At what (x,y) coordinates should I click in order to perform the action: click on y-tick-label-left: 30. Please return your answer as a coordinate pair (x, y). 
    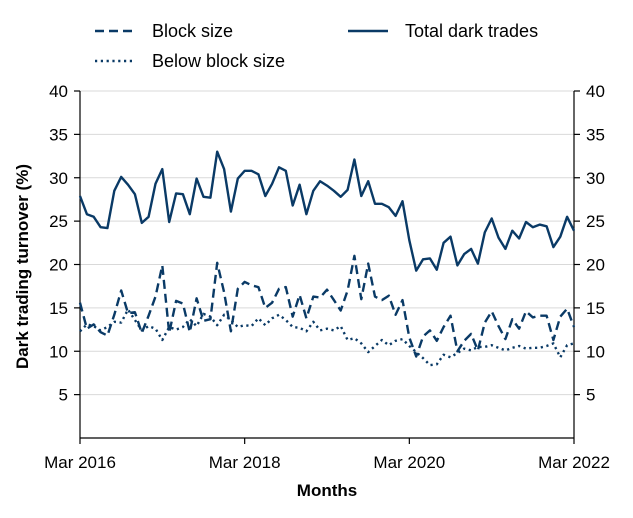
    Looking at the image, I should click on (58, 178).